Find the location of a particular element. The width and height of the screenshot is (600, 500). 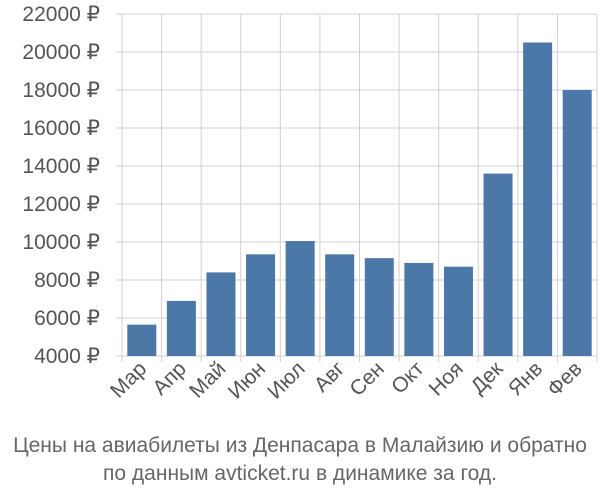

y-tick-label: 12000 ₽ is located at coordinates (61, 204).